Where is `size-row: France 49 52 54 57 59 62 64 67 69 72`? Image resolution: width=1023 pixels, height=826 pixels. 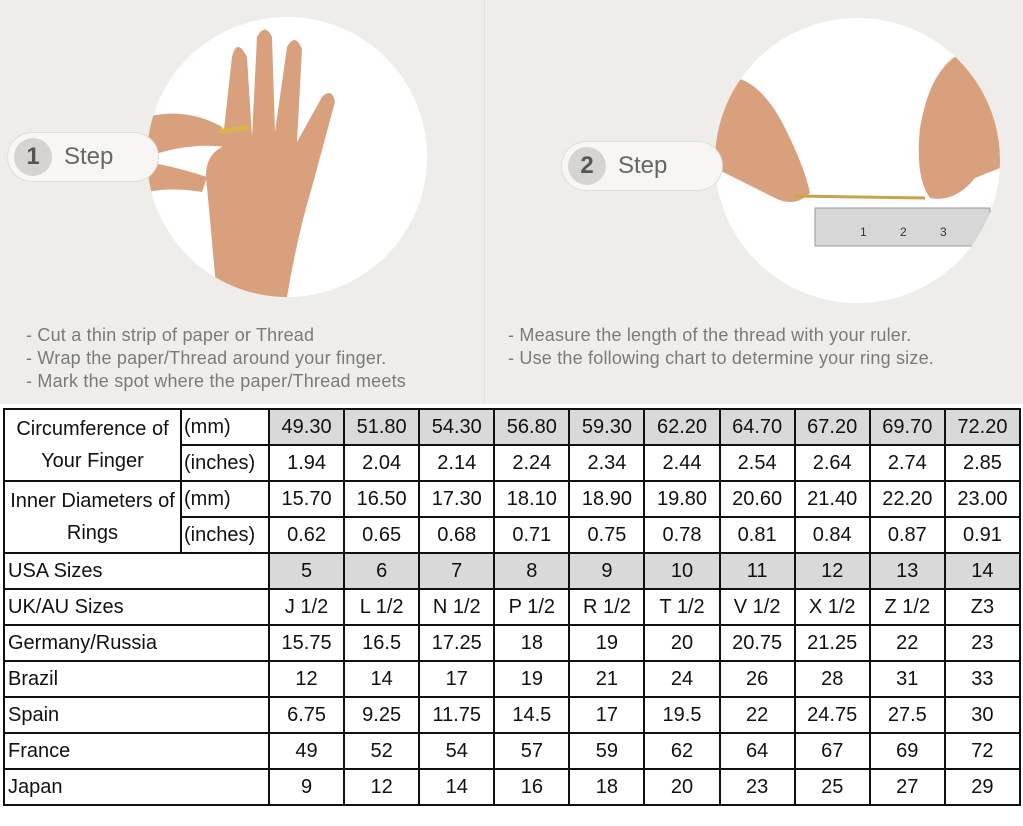
size-row: France 49 52 54 57 59 62 64 67 69 72 is located at coordinates (512, 751).